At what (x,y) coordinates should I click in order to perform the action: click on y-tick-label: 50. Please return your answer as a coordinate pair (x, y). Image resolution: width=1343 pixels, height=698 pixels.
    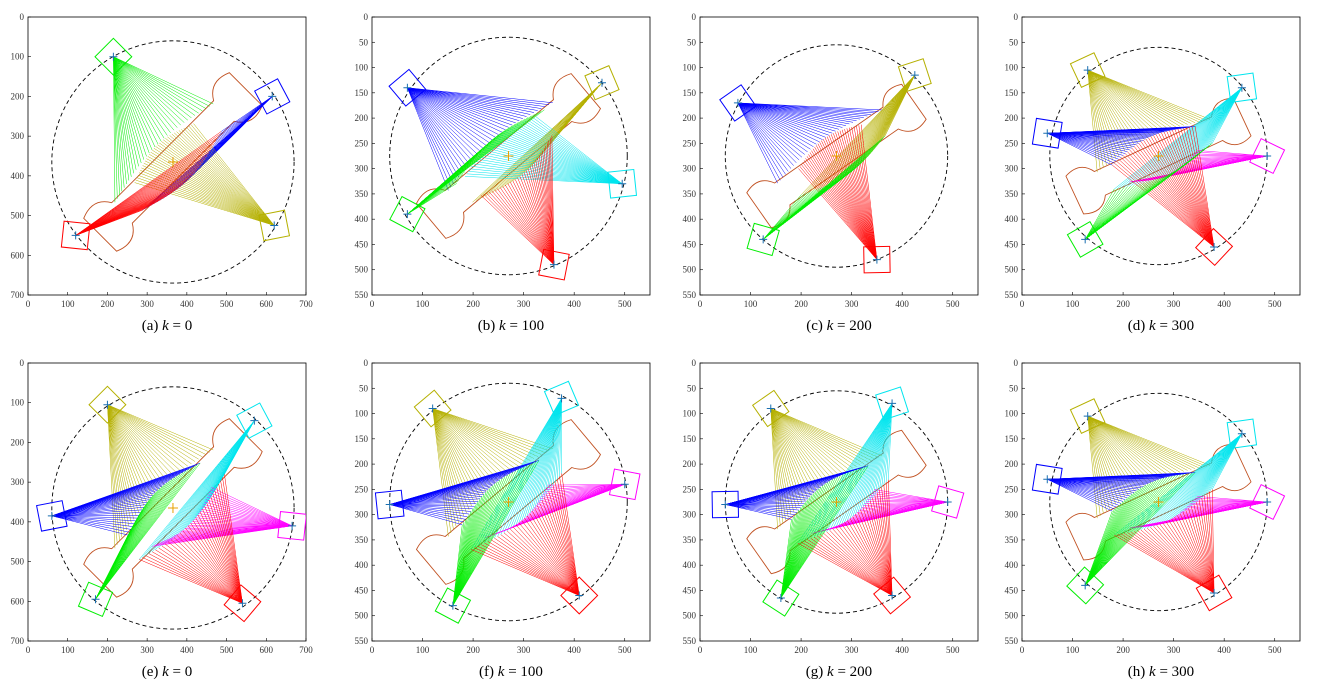
    Looking at the image, I should click on (364, 388).